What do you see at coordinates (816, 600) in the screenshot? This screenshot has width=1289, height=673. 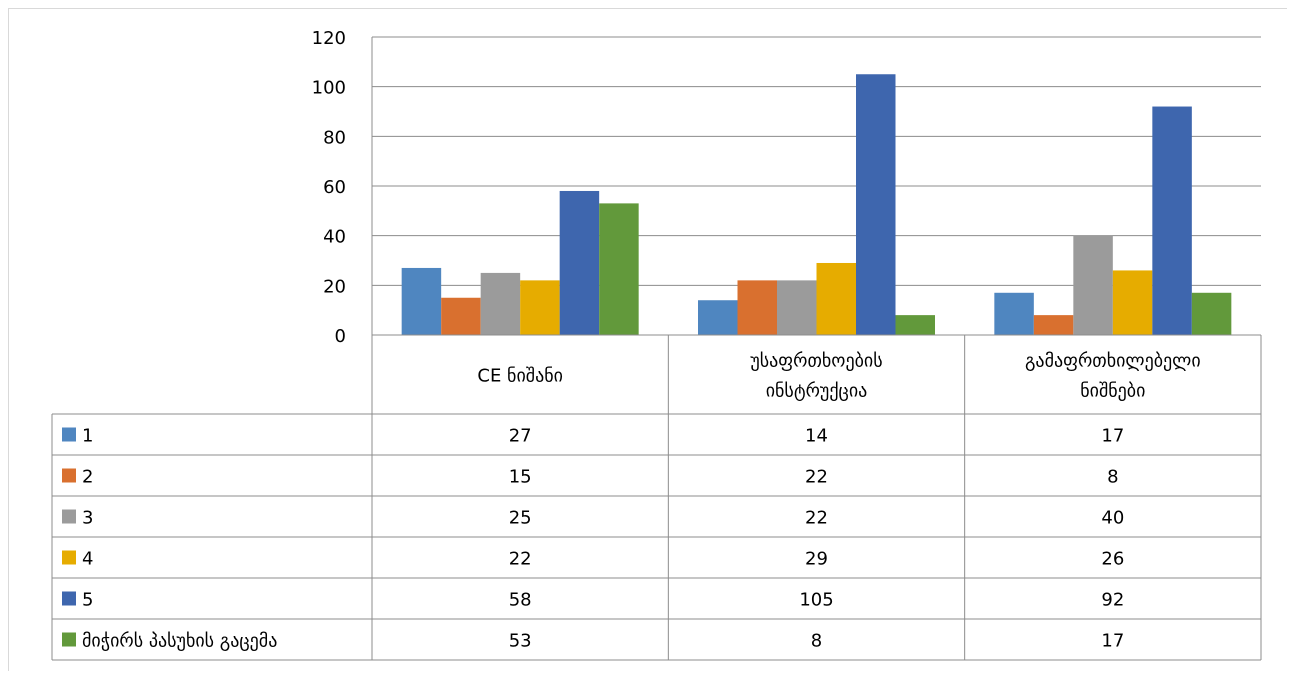 I see `data-cell: 105` at bounding box center [816, 600].